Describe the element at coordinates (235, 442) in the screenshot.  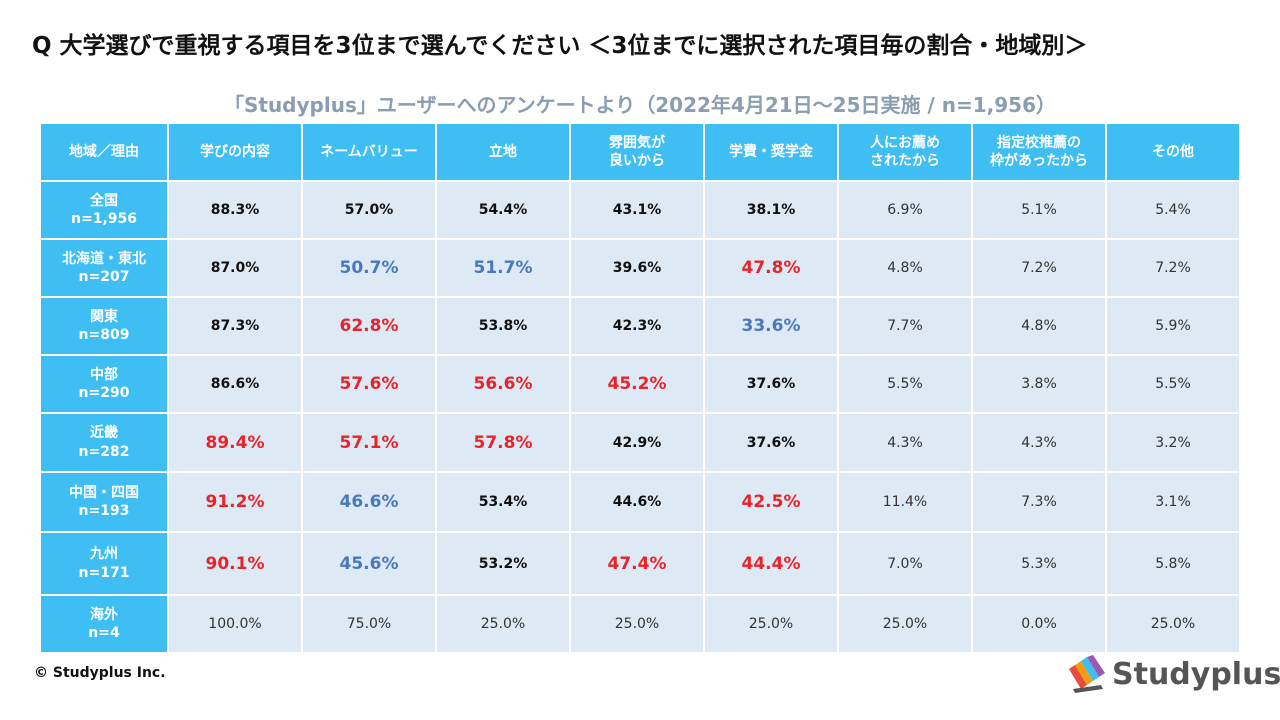
I see `value-cell: 89.4%` at that location.